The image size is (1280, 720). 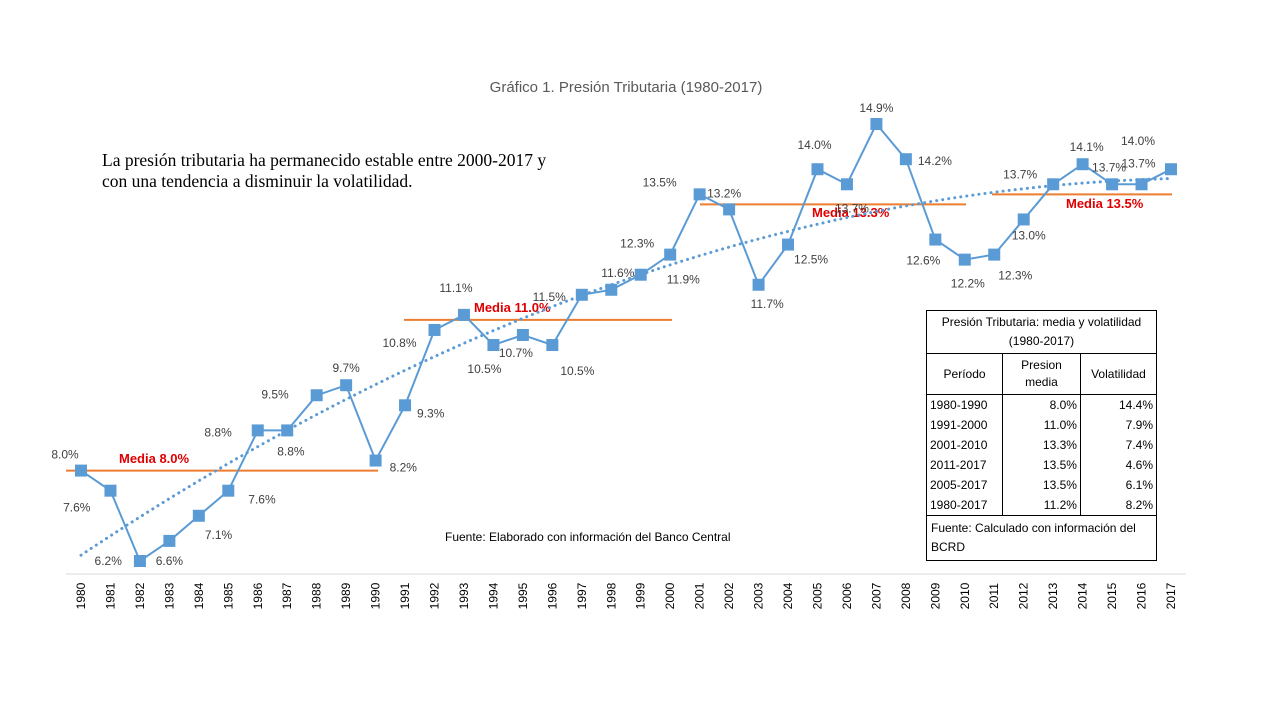 I want to click on x-tick-label: 1988, so click(x=317, y=595).